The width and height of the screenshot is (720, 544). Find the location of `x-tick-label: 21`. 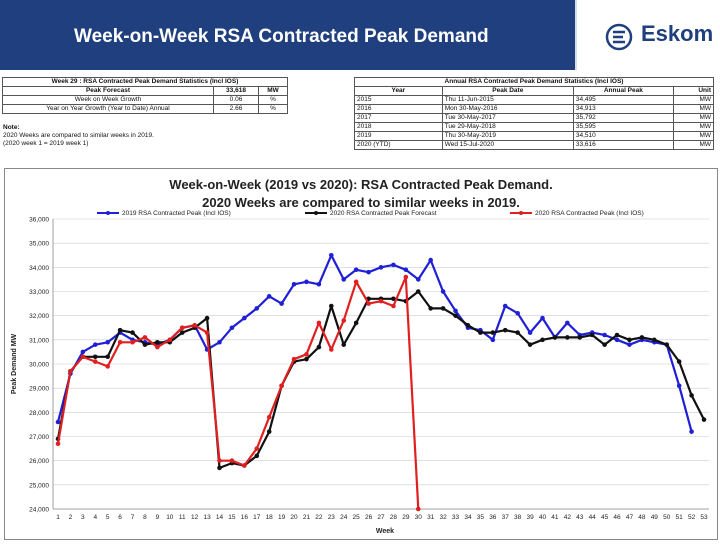

x-tick-label: 21 is located at coordinates (307, 517).